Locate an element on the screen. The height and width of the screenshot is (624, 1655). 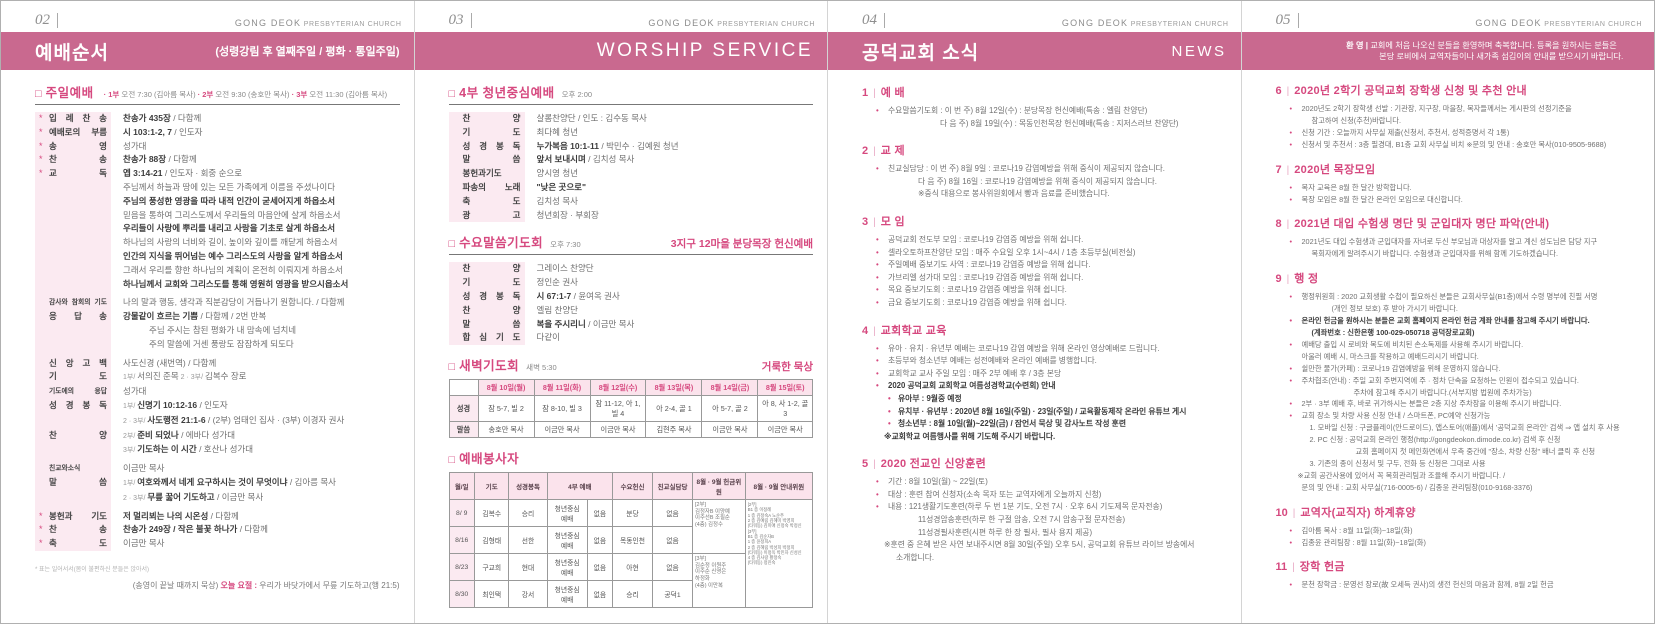
table-cell: 아 2-4, 골 1 is located at coordinates (674, 409).